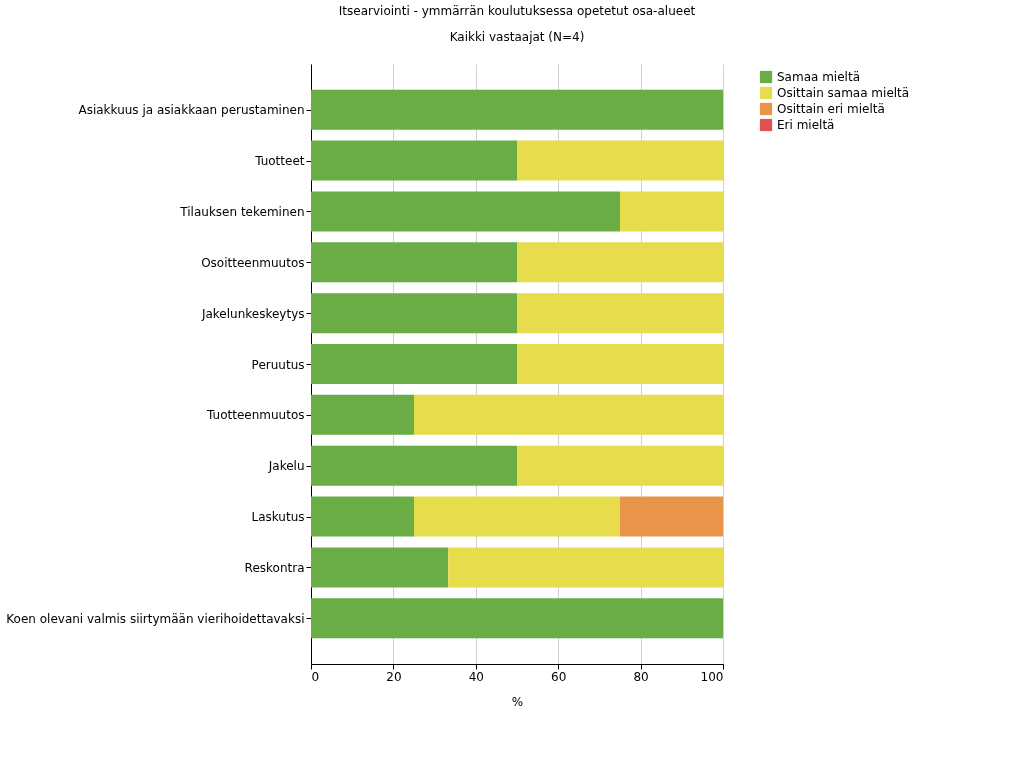  What do you see at coordinates (278, 364) in the screenshot?
I see `y-tick-label: Peruutus` at bounding box center [278, 364].